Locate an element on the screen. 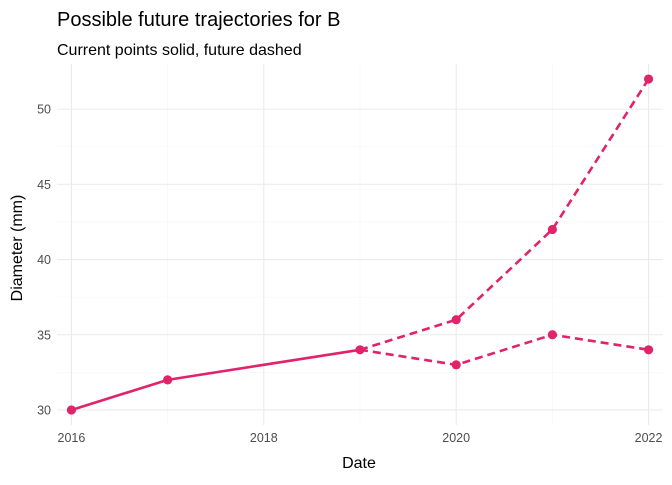  current-trajectory-line is located at coordinates (216, 380).